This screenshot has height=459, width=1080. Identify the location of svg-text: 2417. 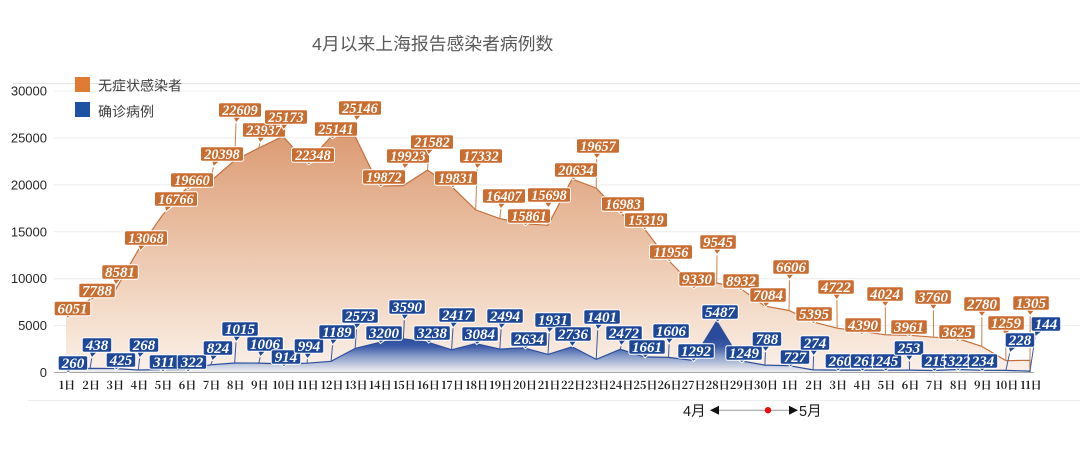
(457, 316).